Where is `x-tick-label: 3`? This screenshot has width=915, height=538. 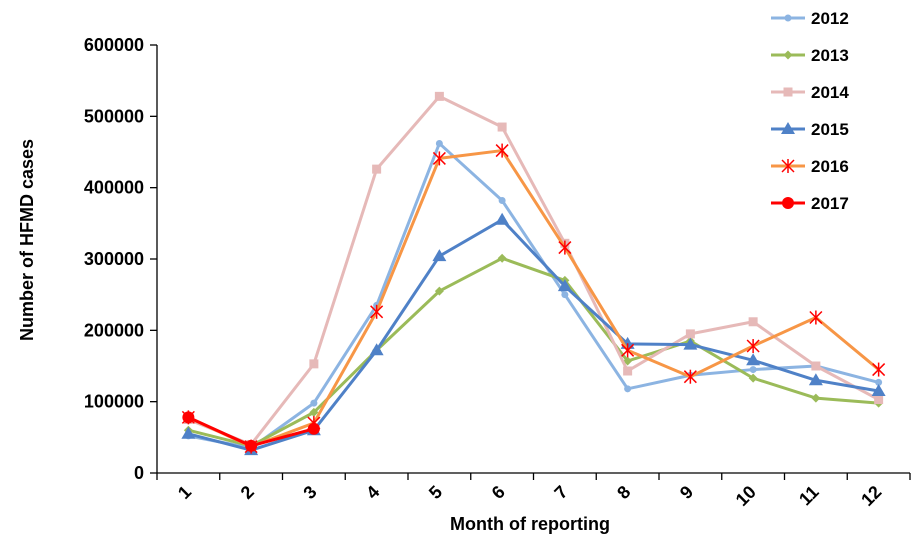 x-tick-label: 3 is located at coordinates (309, 492).